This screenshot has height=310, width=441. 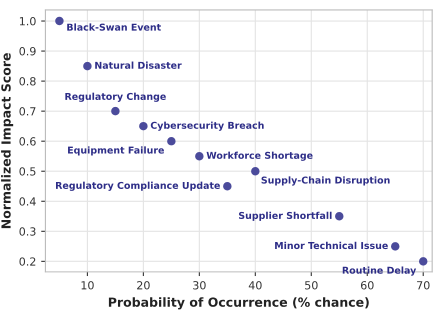 What do you see at coordinates (331, 246) in the screenshot?
I see `annotation: Minor Technical Issue` at bounding box center [331, 246].